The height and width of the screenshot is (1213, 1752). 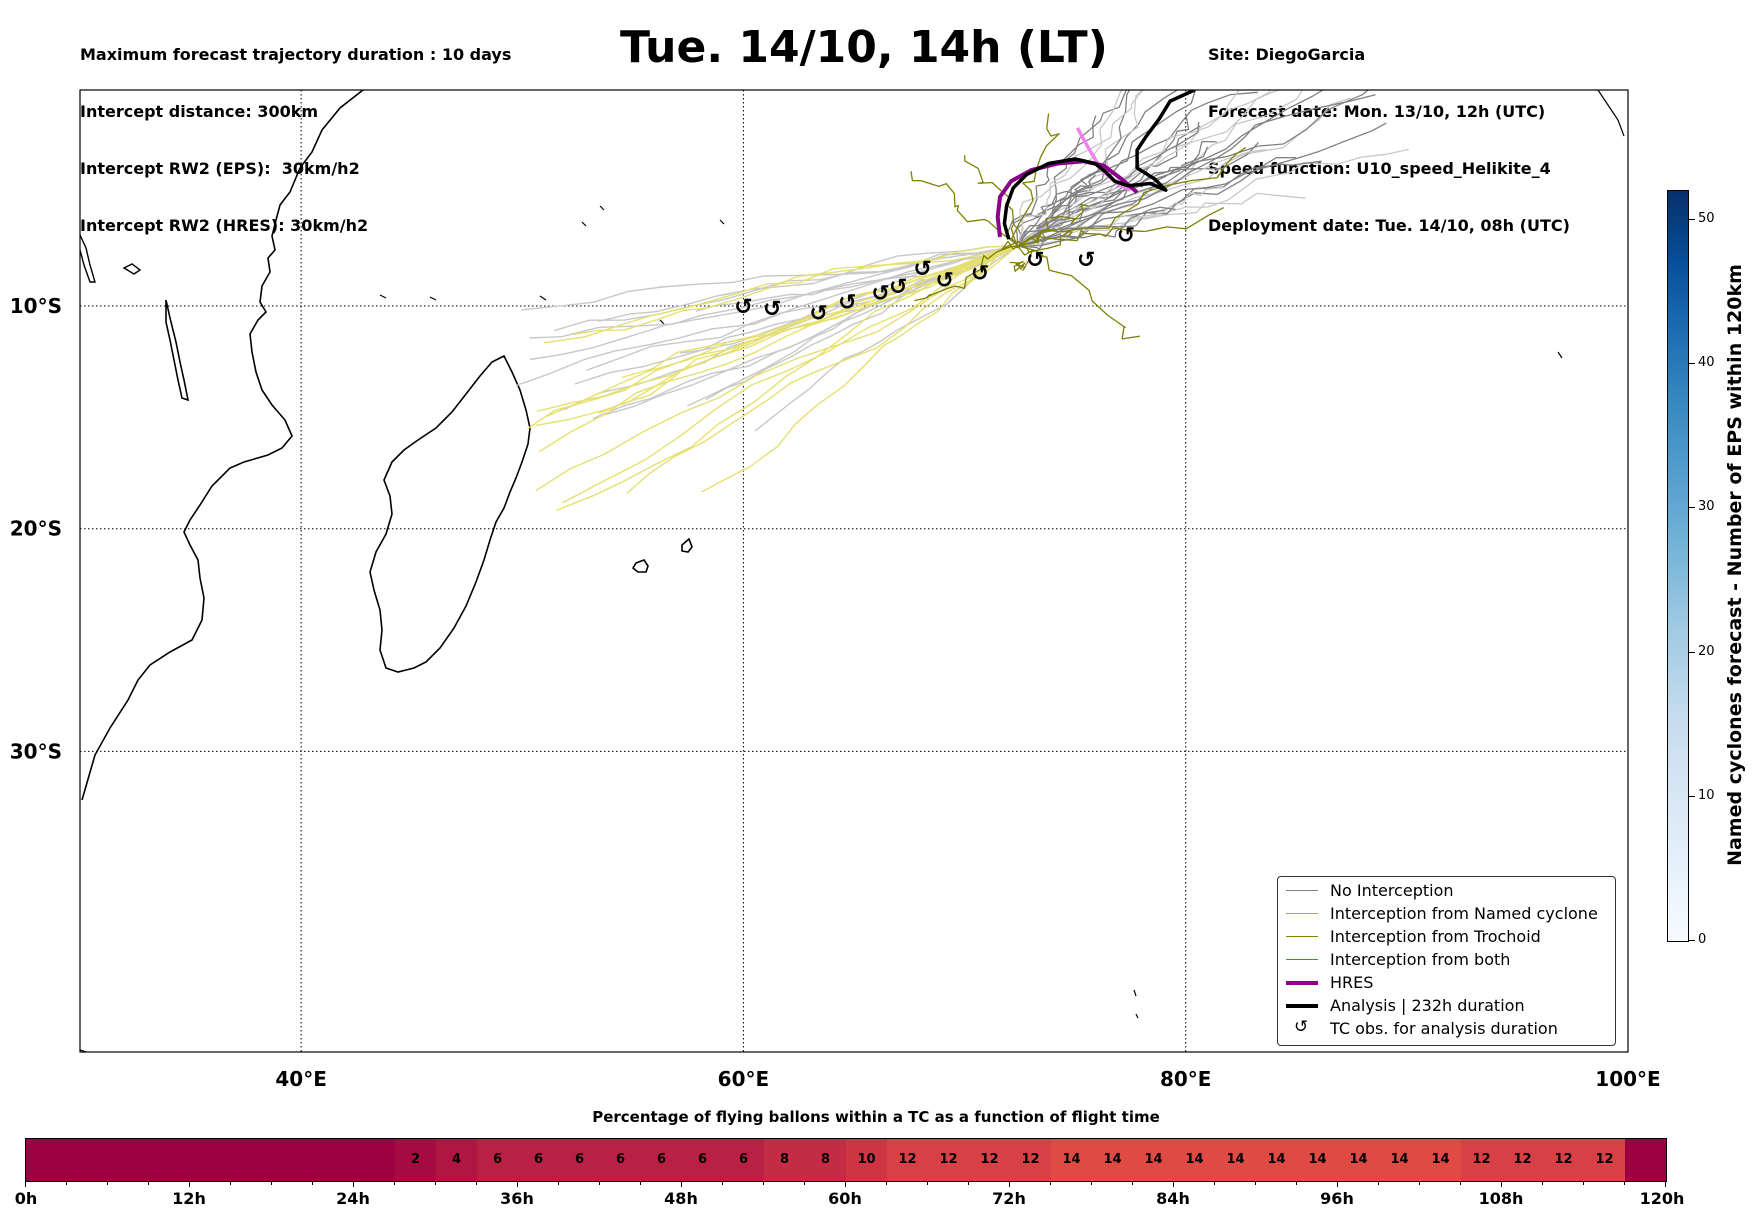 What do you see at coordinates (1302, 959) in the screenshot?
I see `legend-swatch-both` at bounding box center [1302, 959].